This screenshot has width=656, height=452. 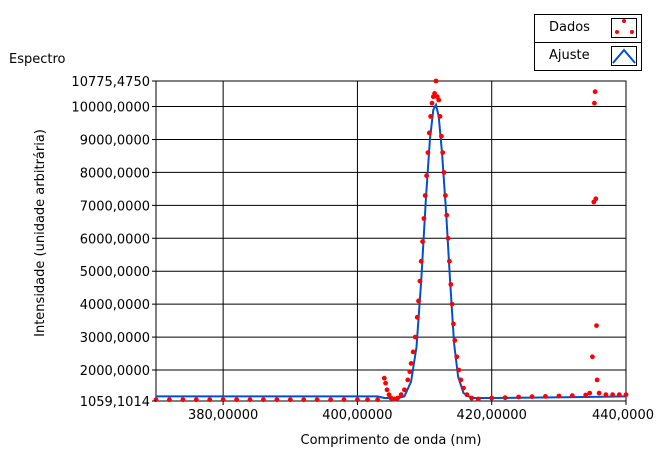 What do you see at coordinates (624, 28) in the screenshot?
I see `points-marker-icon` at bounding box center [624, 28].